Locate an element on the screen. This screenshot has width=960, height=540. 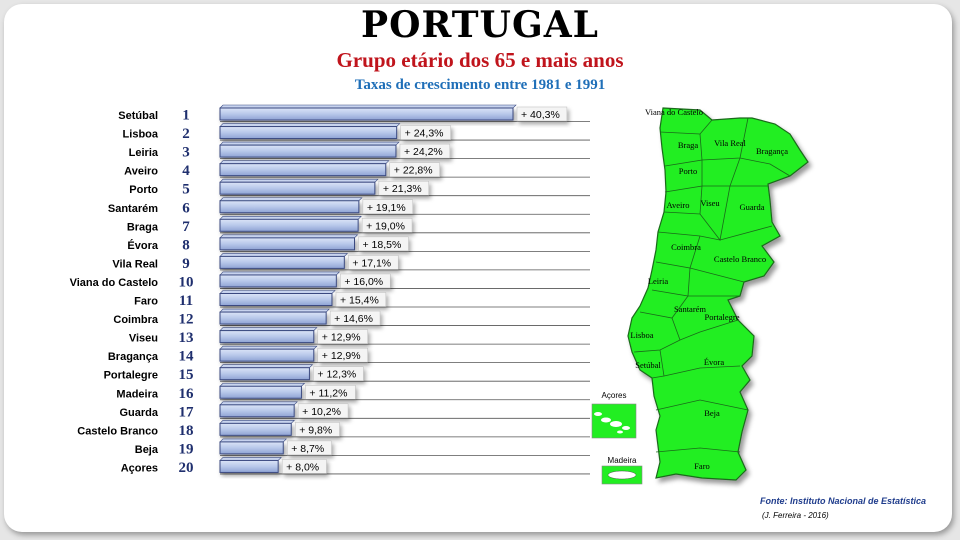
data-label: + 16,0% is located at coordinates (363, 282).